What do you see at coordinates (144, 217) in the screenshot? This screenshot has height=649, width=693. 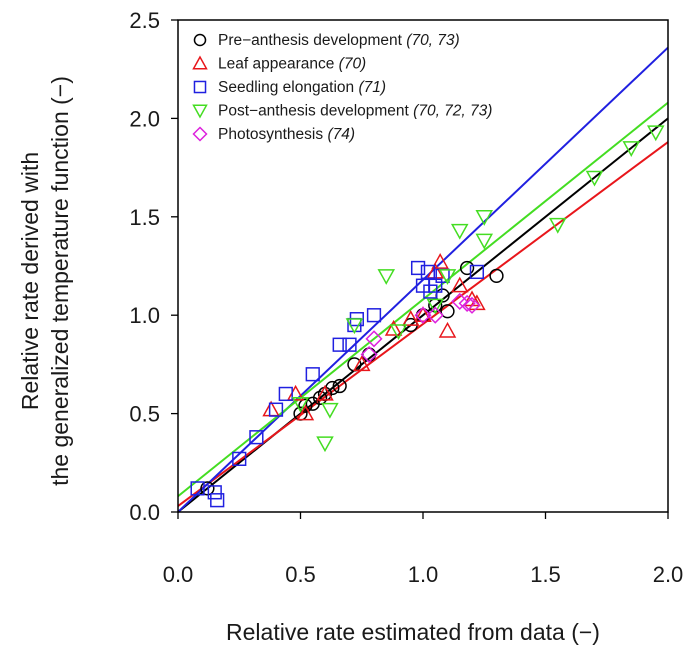 I see `y-tick-label: 1.5` at bounding box center [144, 217].